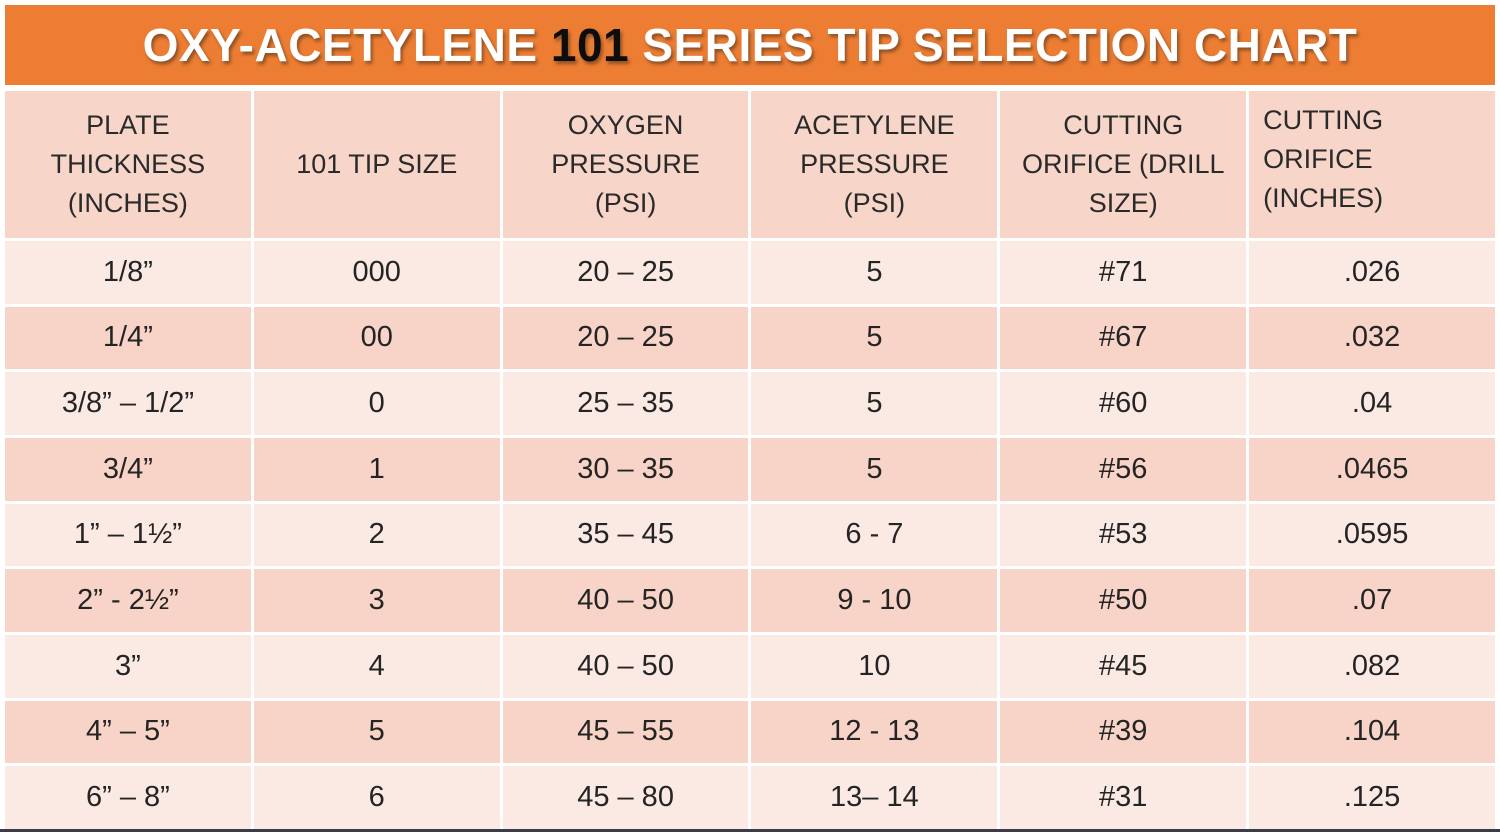 The image size is (1500, 832). Describe the element at coordinates (128, 338) in the screenshot. I see `cell-plate-thickness: 1/4”` at that location.